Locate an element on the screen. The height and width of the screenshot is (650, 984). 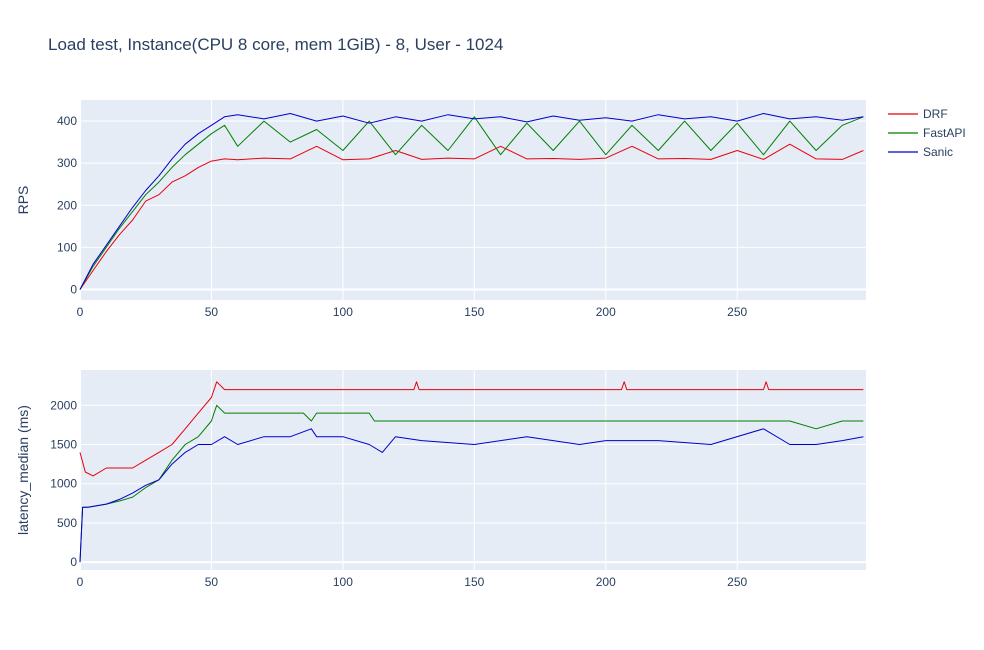
y-axis-title: latency_median (ms) is located at coordinates (23, 470).